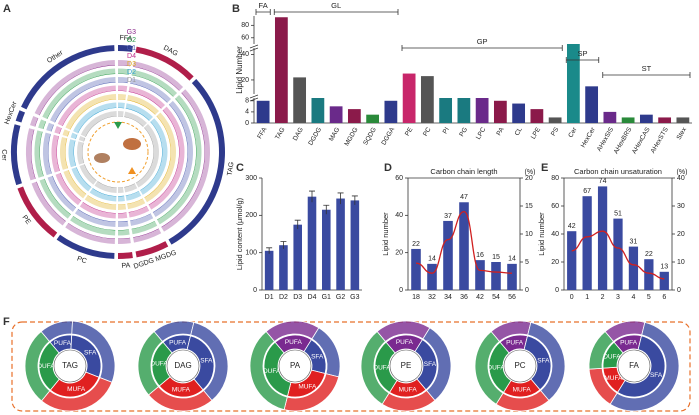 The image size is (699, 415). Describe the element at coordinates (649, 297) in the screenshot. I see `x-tick-label: 5` at that location.